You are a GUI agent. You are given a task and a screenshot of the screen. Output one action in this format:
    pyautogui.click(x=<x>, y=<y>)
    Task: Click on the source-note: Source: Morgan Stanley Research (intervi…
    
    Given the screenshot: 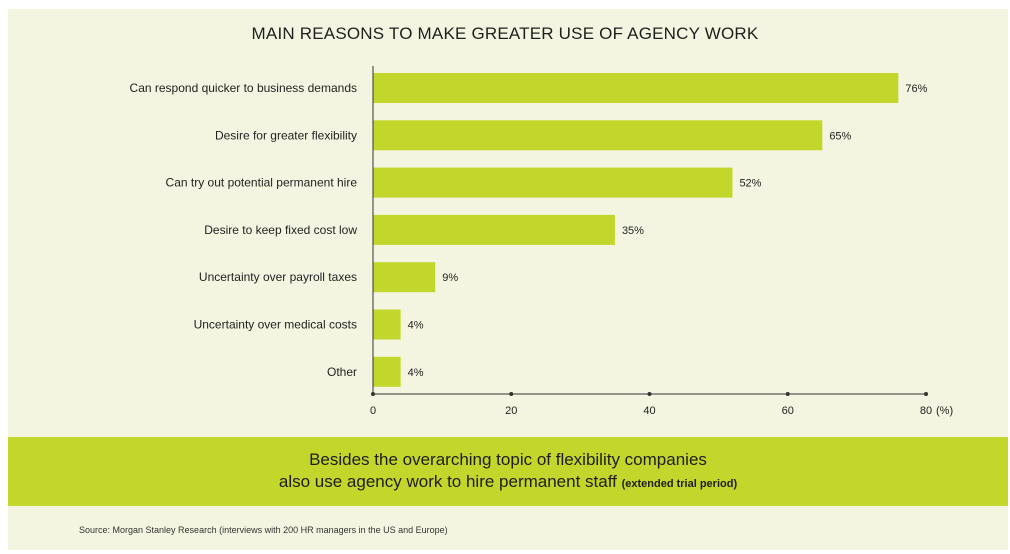 What is the action you would take?
    pyautogui.click(x=263, y=530)
    